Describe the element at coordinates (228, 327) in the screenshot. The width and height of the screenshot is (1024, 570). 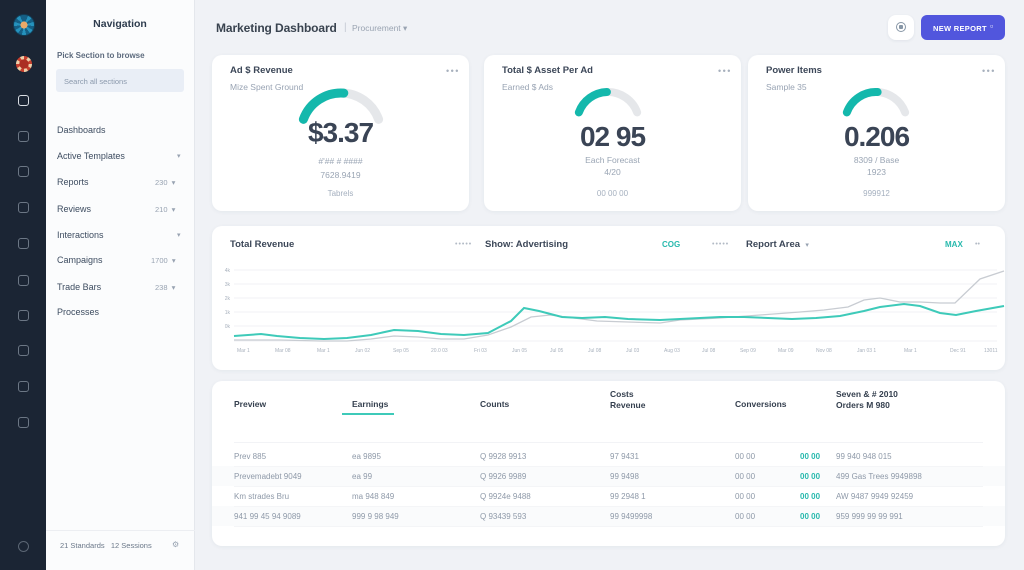
I see `svg-text: 0k` at that location.